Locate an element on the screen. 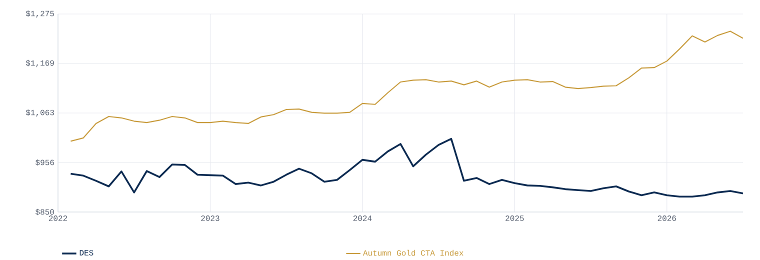  x-tick-label: 2022 is located at coordinates (58, 218).